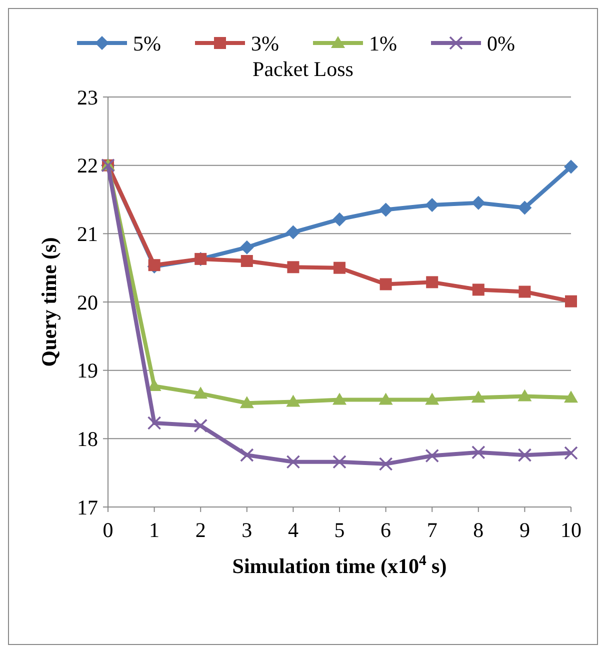 Image resolution: width=606 pixels, height=653 pixels. Describe the element at coordinates (147, 43) in the screenshot. I see `legend-label: 5%` at that location.